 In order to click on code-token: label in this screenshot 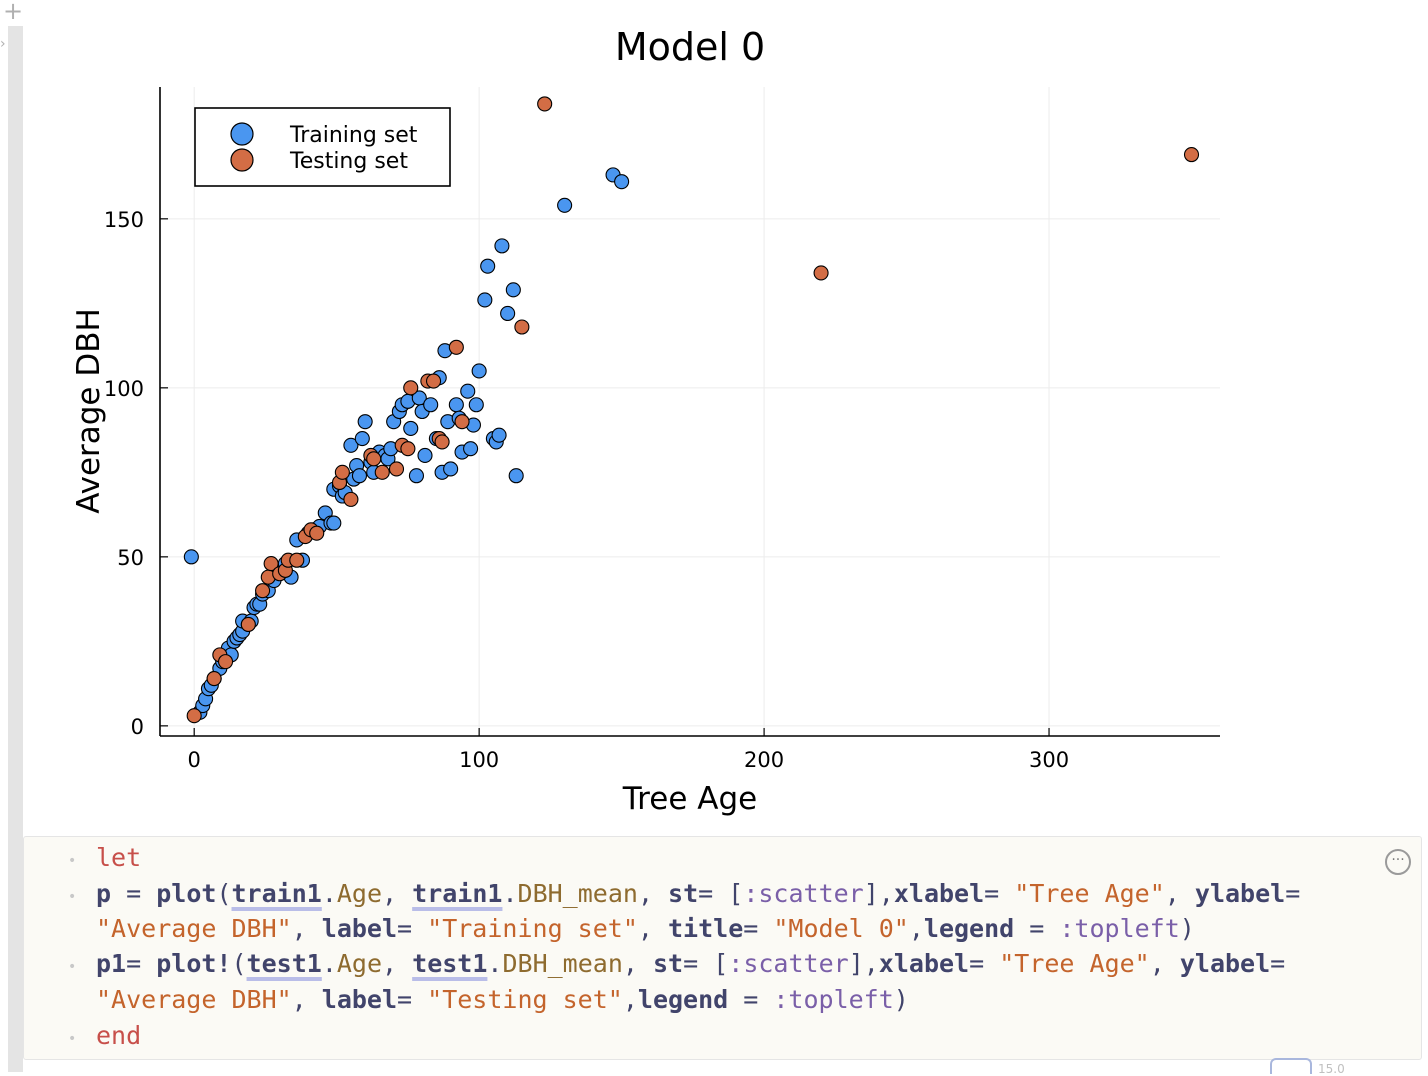, I will do `click(359, 999)`.